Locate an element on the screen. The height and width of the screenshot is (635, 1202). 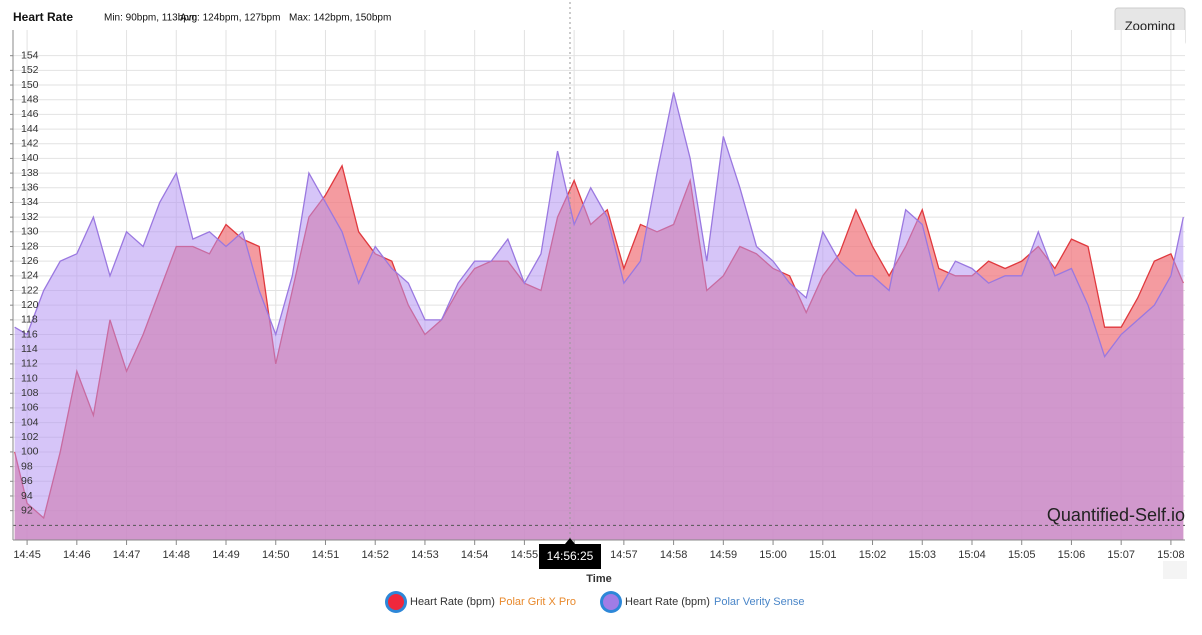
y-tick-label: 128 is located at coordinates (30, 246).